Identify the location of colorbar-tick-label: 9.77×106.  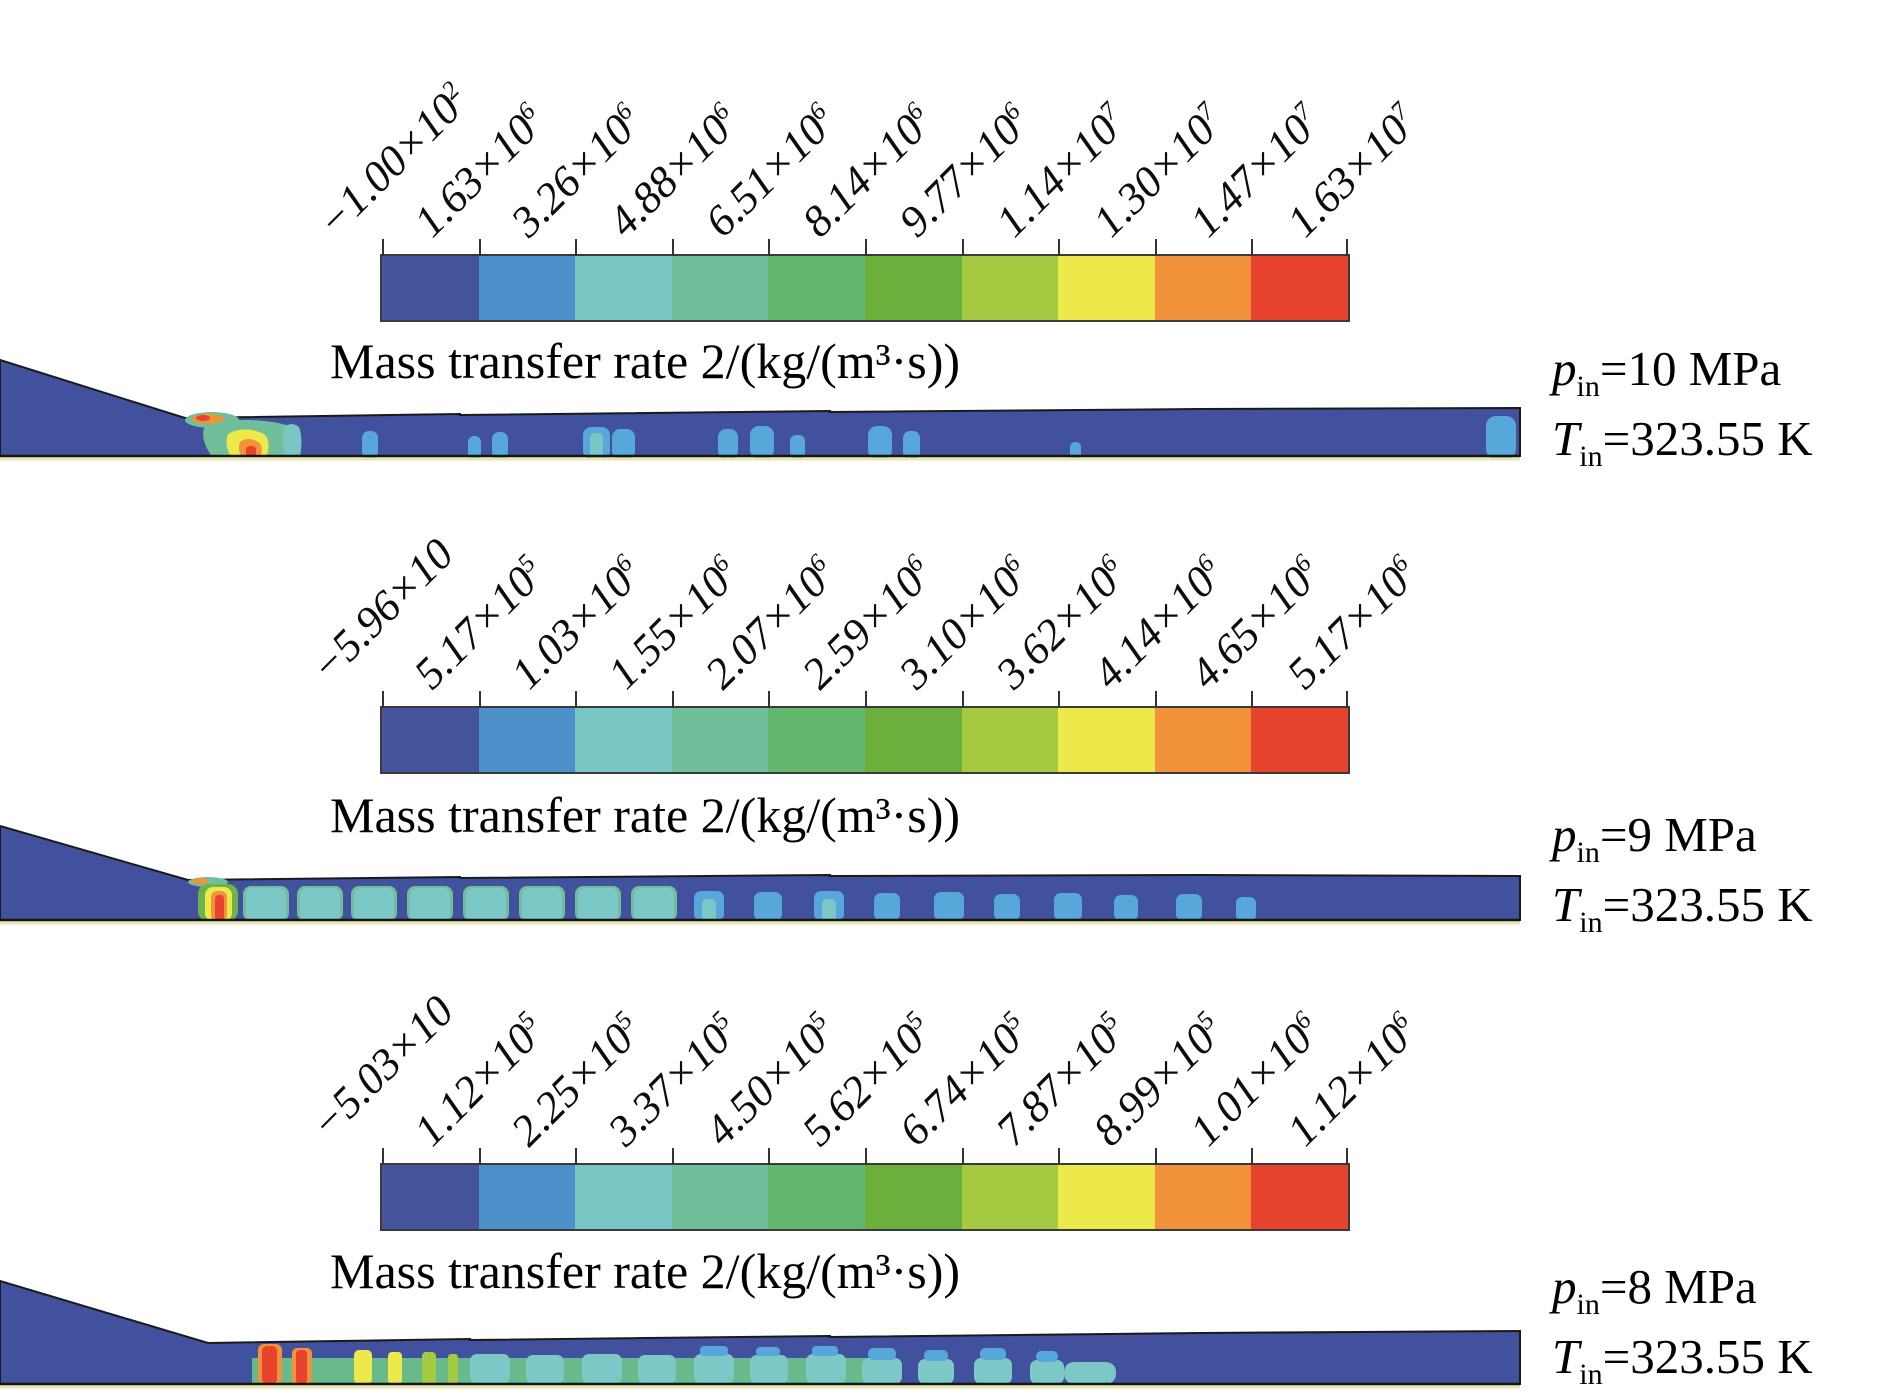
(960, 171).